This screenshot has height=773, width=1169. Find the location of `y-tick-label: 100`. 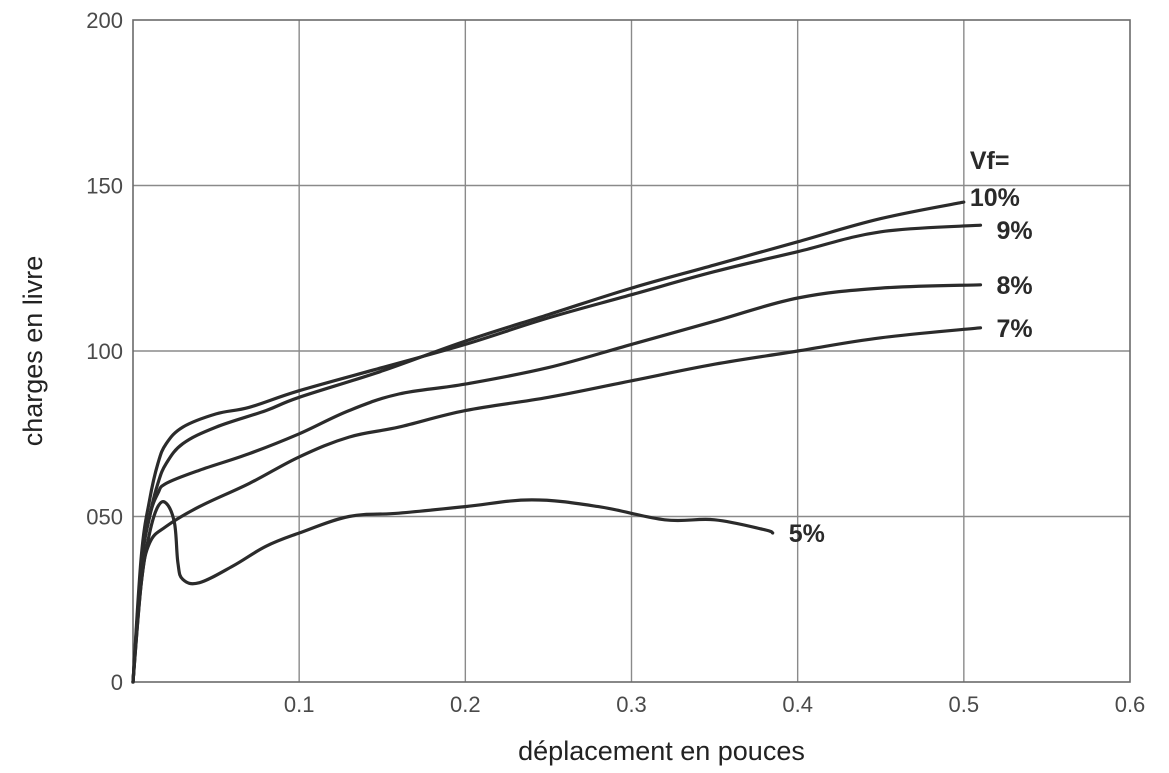

y-tick-label: 100 is located at coordinates (104, 351).